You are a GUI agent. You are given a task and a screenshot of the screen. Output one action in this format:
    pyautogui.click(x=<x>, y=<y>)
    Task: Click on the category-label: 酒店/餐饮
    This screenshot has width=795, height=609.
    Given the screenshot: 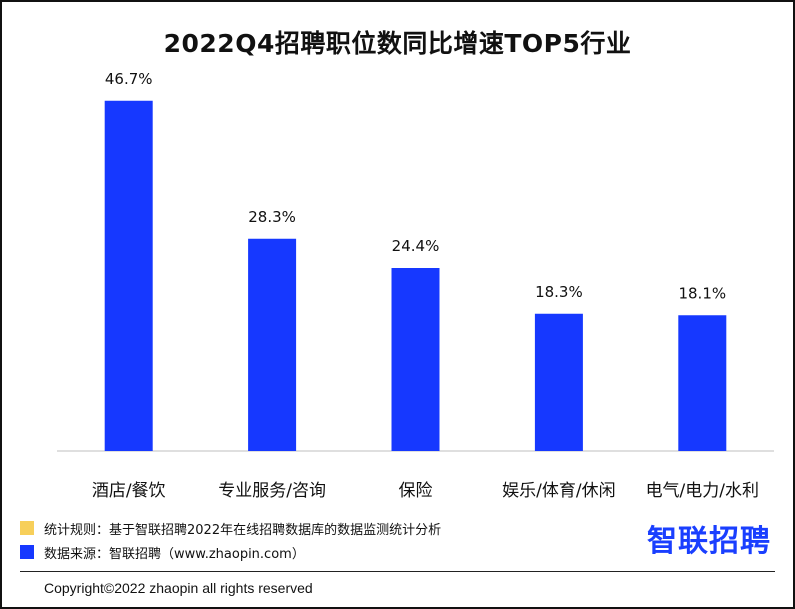 What is the action you would take?
    pyautogui.click(x=129, y=491)
    